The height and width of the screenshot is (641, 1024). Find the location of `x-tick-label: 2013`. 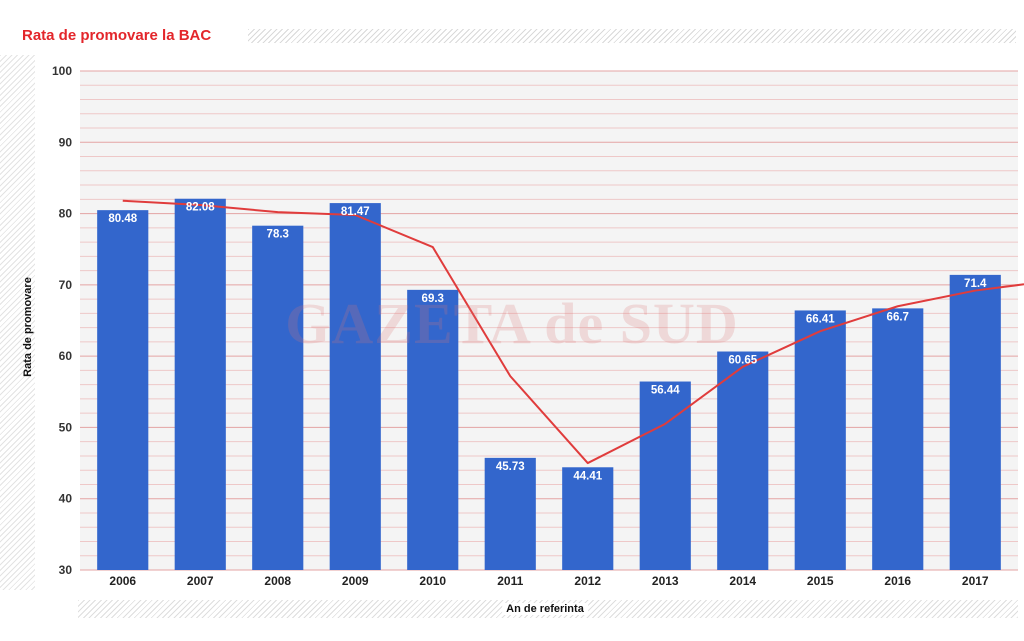

x-tick-label: 2013 is located at coordinates (665, 581).